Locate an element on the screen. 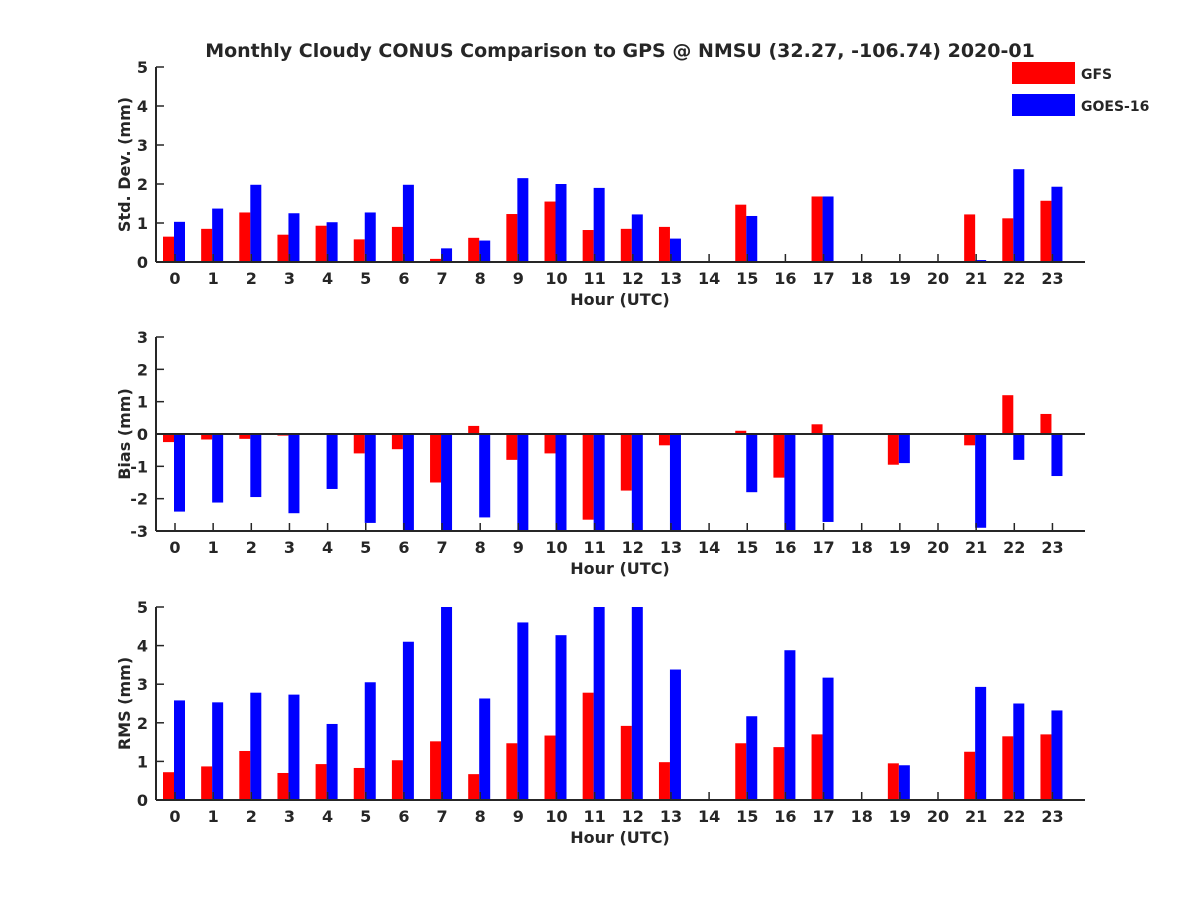 The image size is (1200, 900). std-dev-x-tick-label: 21 is located at coordinates (976, 278).